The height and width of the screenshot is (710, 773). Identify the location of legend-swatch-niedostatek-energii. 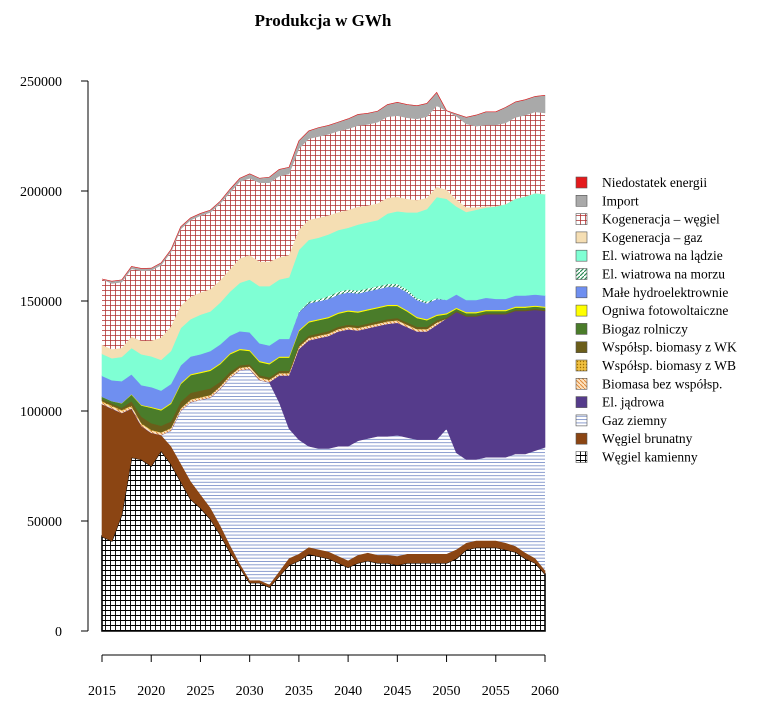
(581, 182).